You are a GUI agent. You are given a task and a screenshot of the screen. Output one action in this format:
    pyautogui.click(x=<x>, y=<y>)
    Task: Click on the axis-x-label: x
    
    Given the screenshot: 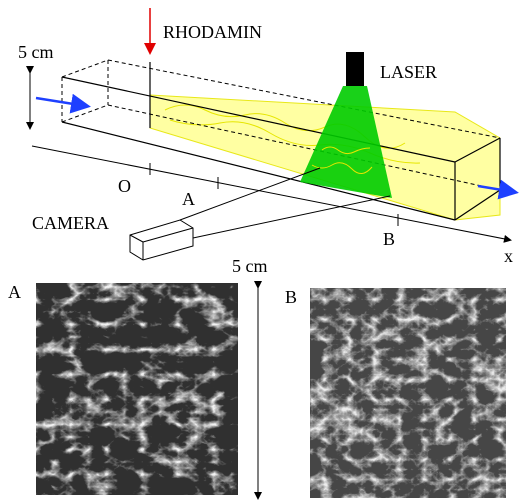 What is the action you would take?
    pyautogui.click(x=508, y=256)
    